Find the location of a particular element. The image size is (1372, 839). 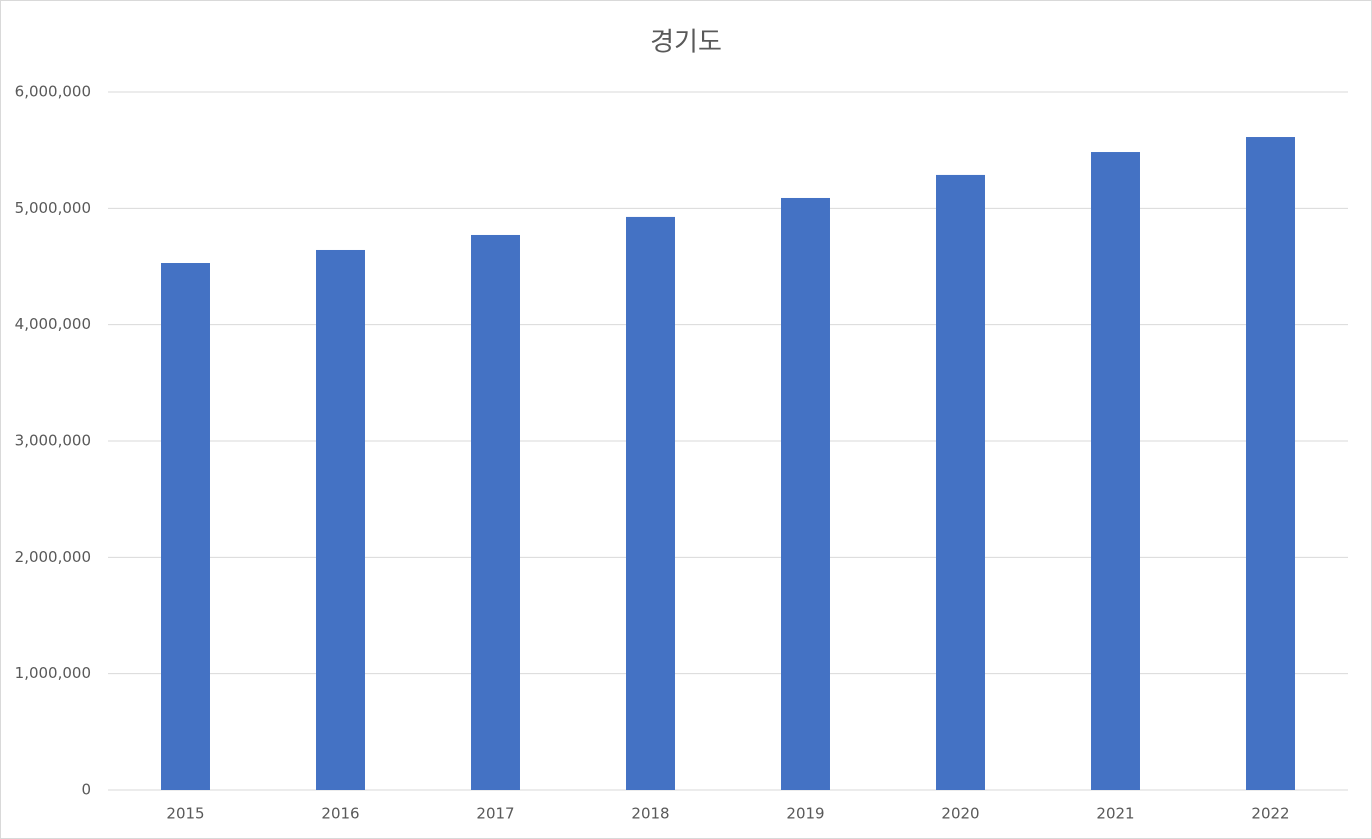

y-tick-label: 6,000,000 is located at coordinates (53, 92).